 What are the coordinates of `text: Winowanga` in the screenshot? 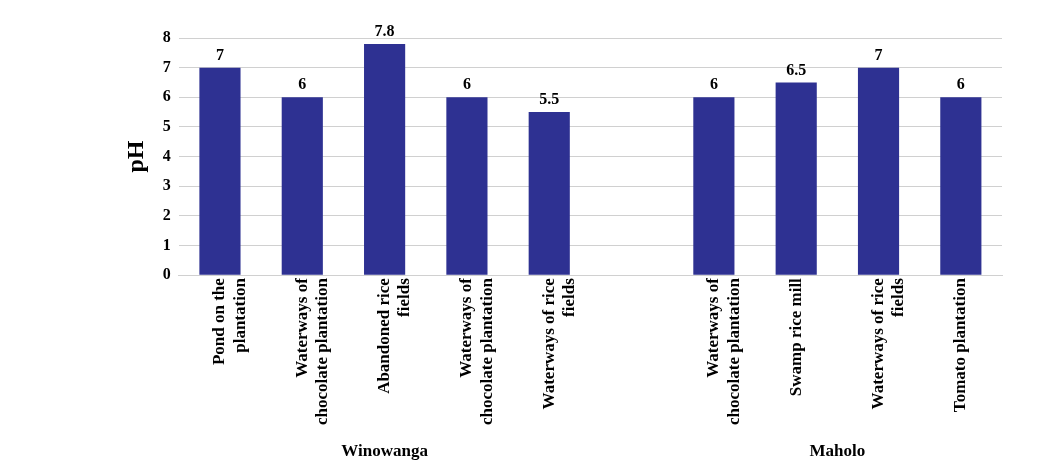 It's located at (385, 450).